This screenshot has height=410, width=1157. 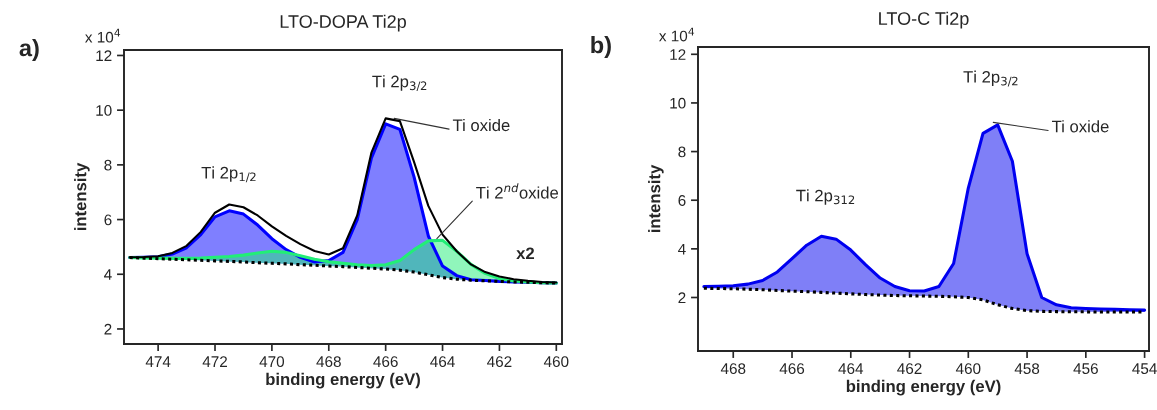 What do you see at coordinates (158, 361) in the screenshot?
I see `x-tick-label: 474` at bounding box center [158, 361].